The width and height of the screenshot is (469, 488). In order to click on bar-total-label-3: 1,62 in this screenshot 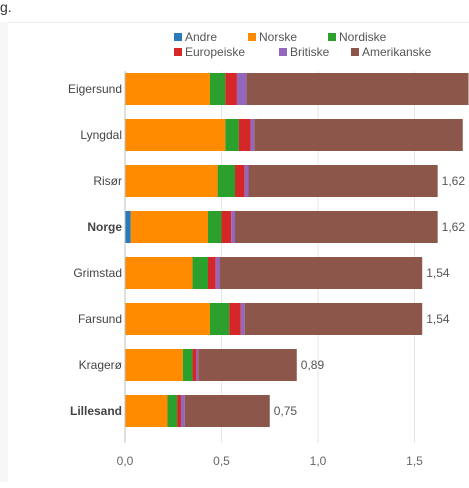, I will do `click(454, 227)`.